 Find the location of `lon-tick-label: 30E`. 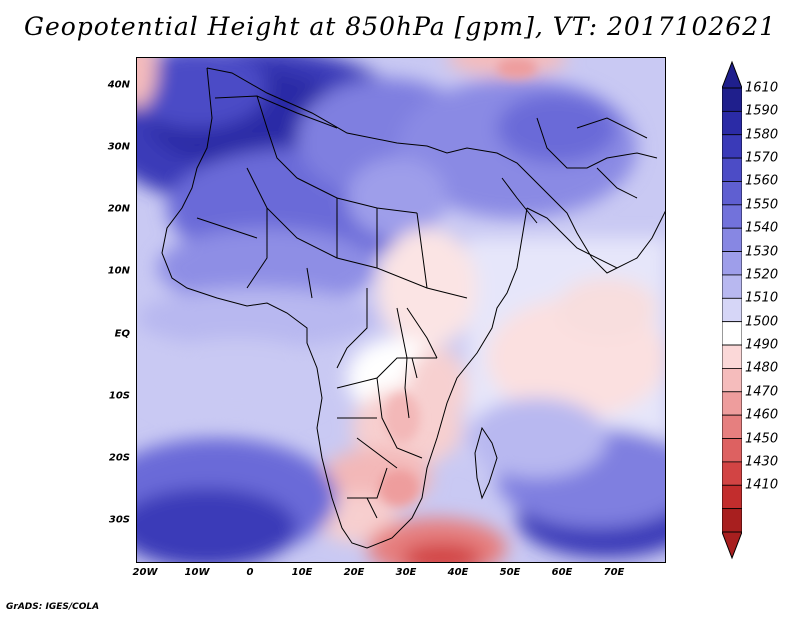

lon-tick-label: 30E is located at coordinates (406, 572).